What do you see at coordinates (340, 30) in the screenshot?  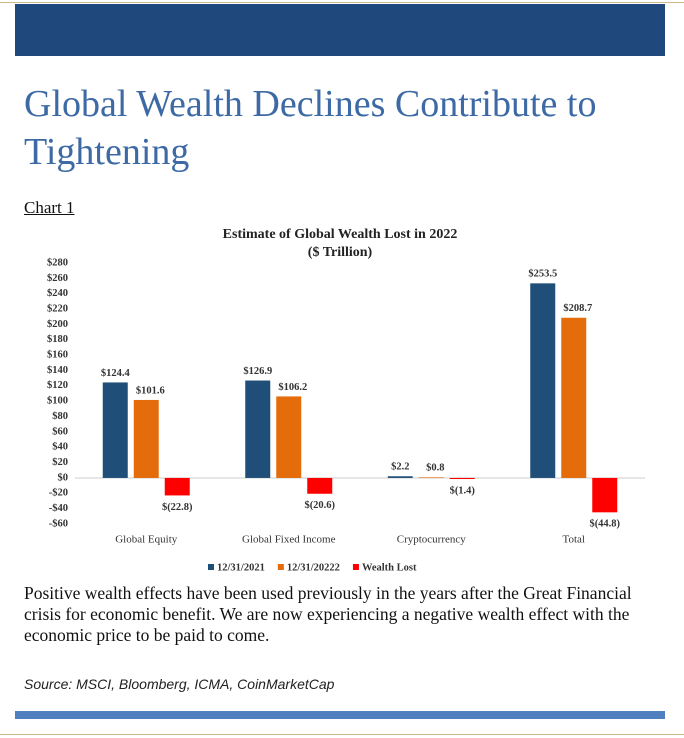 I see `banner` at bounding box center [340, 30].